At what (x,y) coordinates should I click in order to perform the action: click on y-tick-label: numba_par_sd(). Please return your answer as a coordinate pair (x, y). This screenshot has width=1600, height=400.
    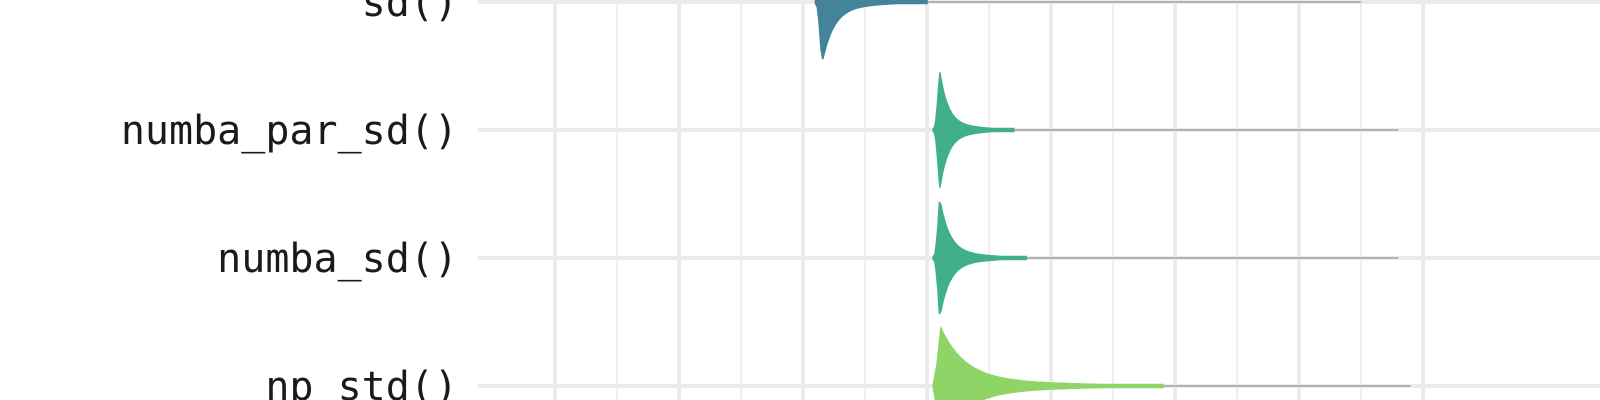
    Looking at the image, I should click on (289, 131).